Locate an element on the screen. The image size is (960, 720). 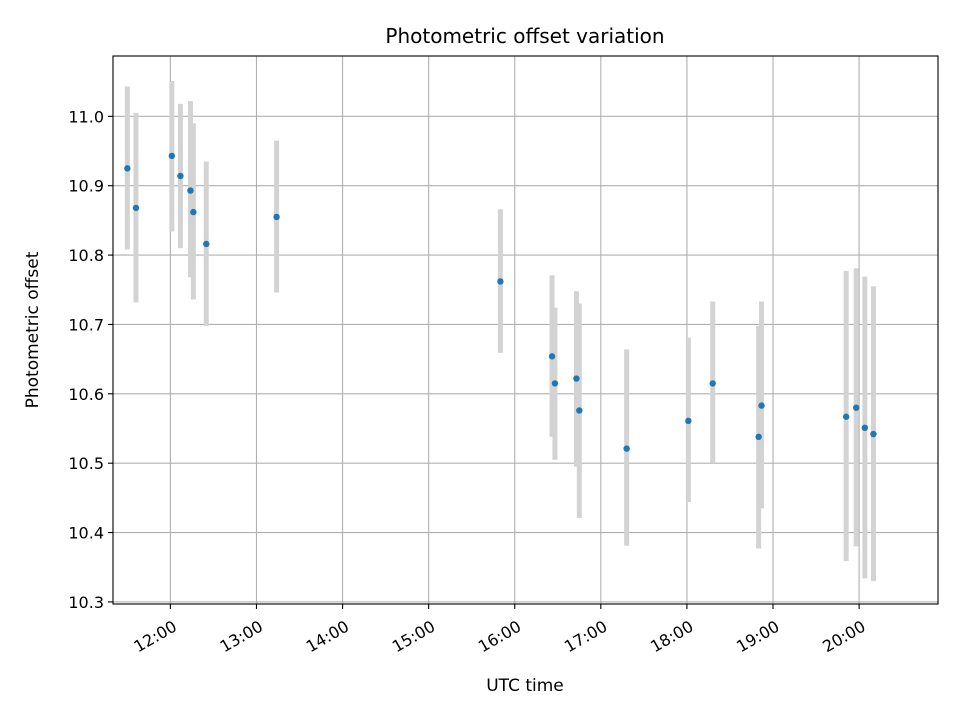
x-tick-label: 13:00 is located at coordinates (241, 637).